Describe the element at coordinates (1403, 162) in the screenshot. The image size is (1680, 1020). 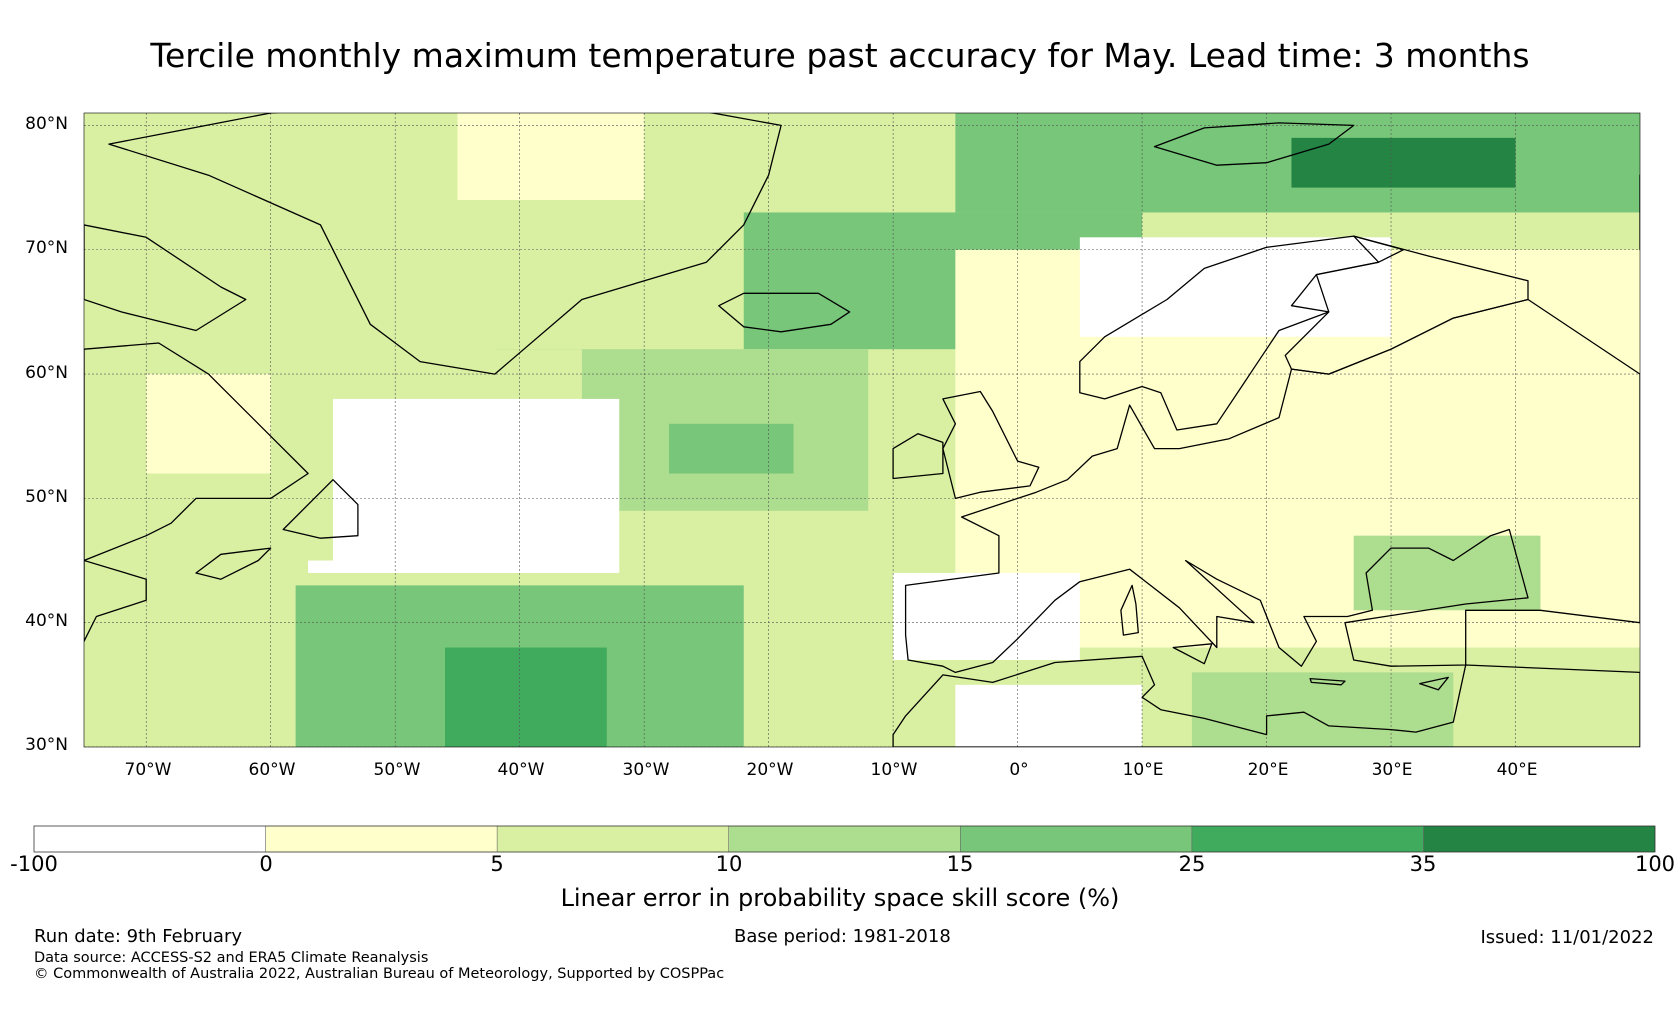
I see `region-barents-core` at that location.